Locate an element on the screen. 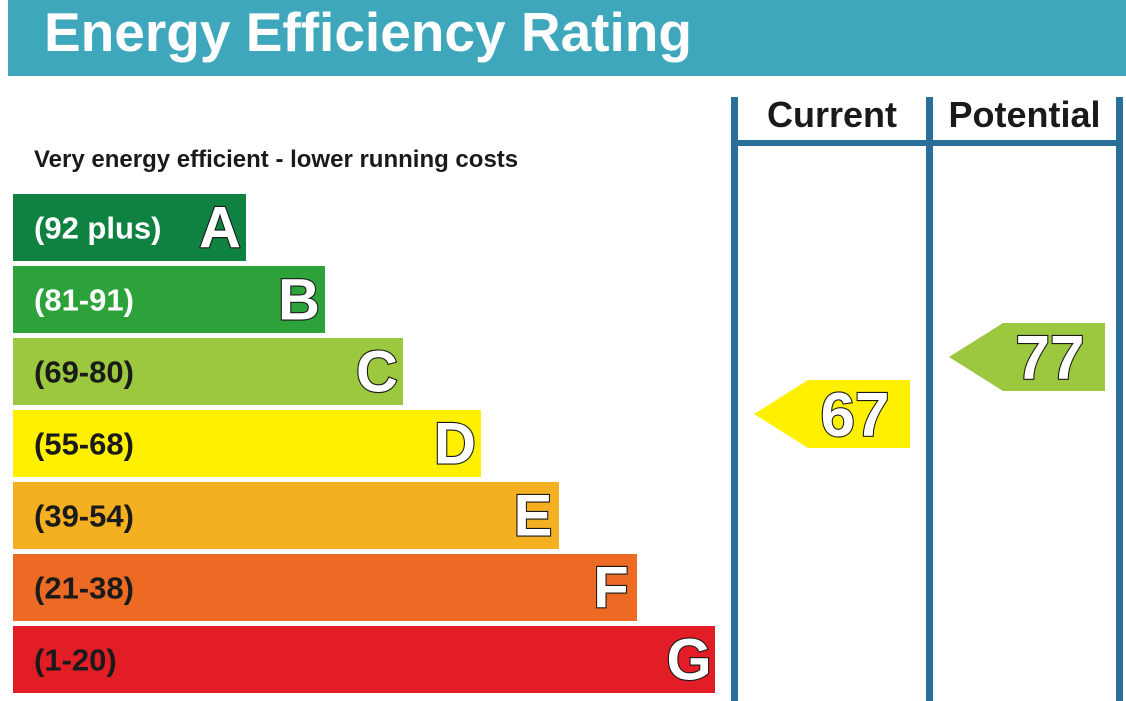 The height and width of the screenshot is (701, 1126). band-a-bar is located at coordinates (129, 227).